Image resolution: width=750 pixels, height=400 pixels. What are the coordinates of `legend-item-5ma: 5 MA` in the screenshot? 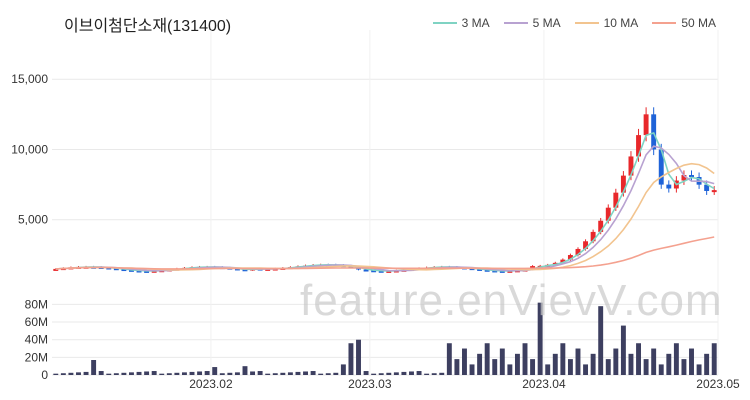 It's located at (532, 23).